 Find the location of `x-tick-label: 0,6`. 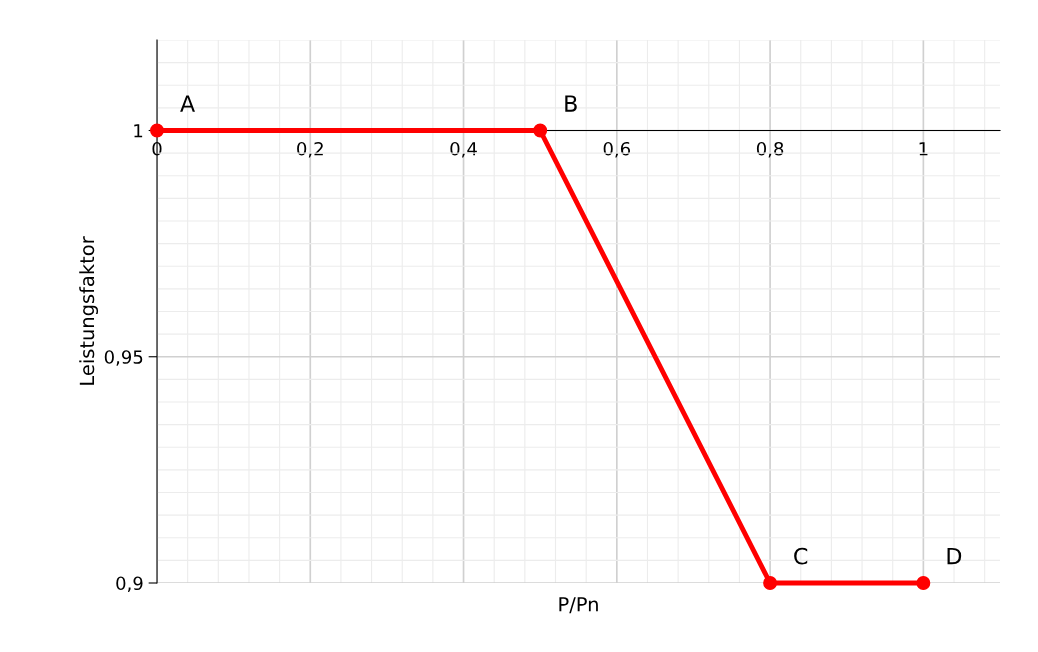

x-tick-label: 0,6 is located at coordinates (617, 149).